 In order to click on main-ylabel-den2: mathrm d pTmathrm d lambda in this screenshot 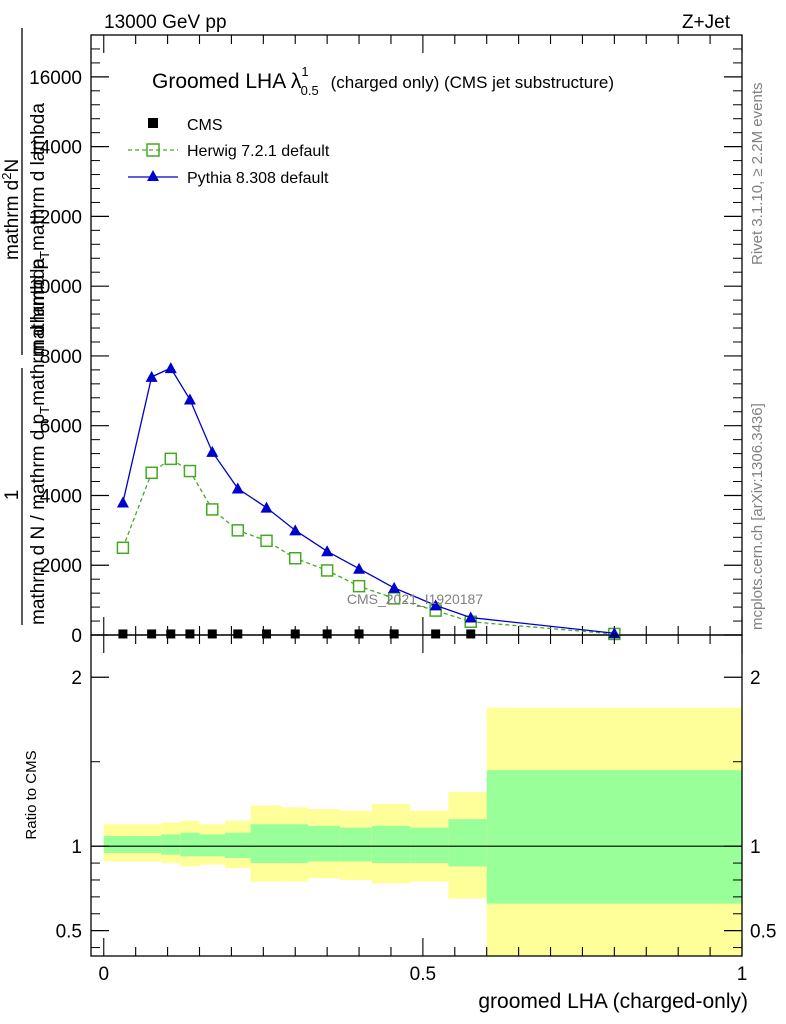, I will do `click(40, 229)`.